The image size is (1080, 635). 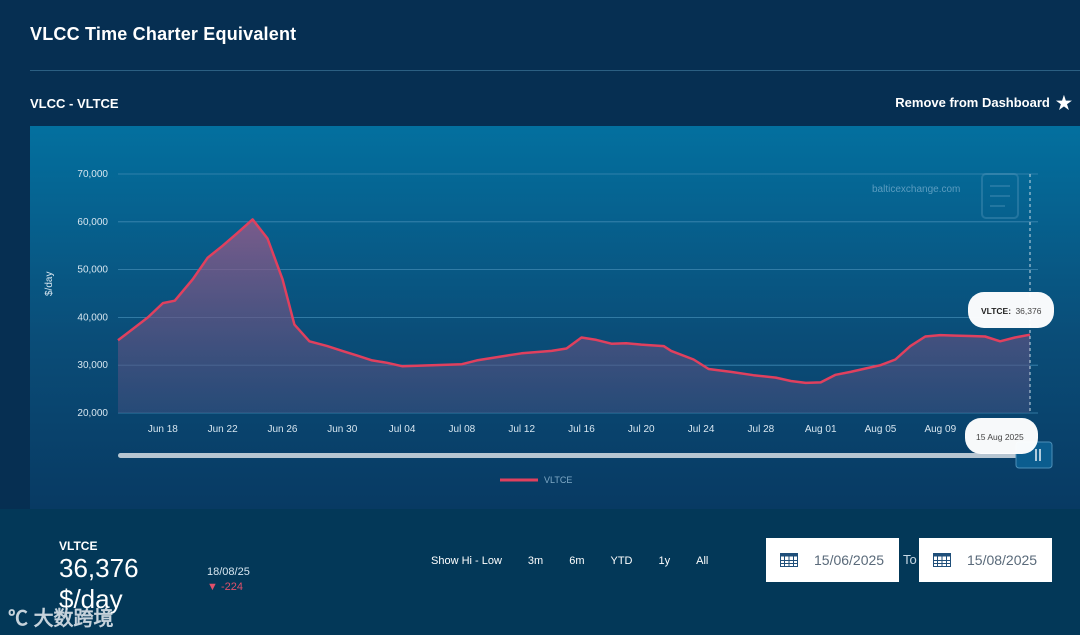 What do you see at coordinates (402, 429) in the screenshot?
I see `x-tick-label: Jul 04` at bounding box center [402, 429].